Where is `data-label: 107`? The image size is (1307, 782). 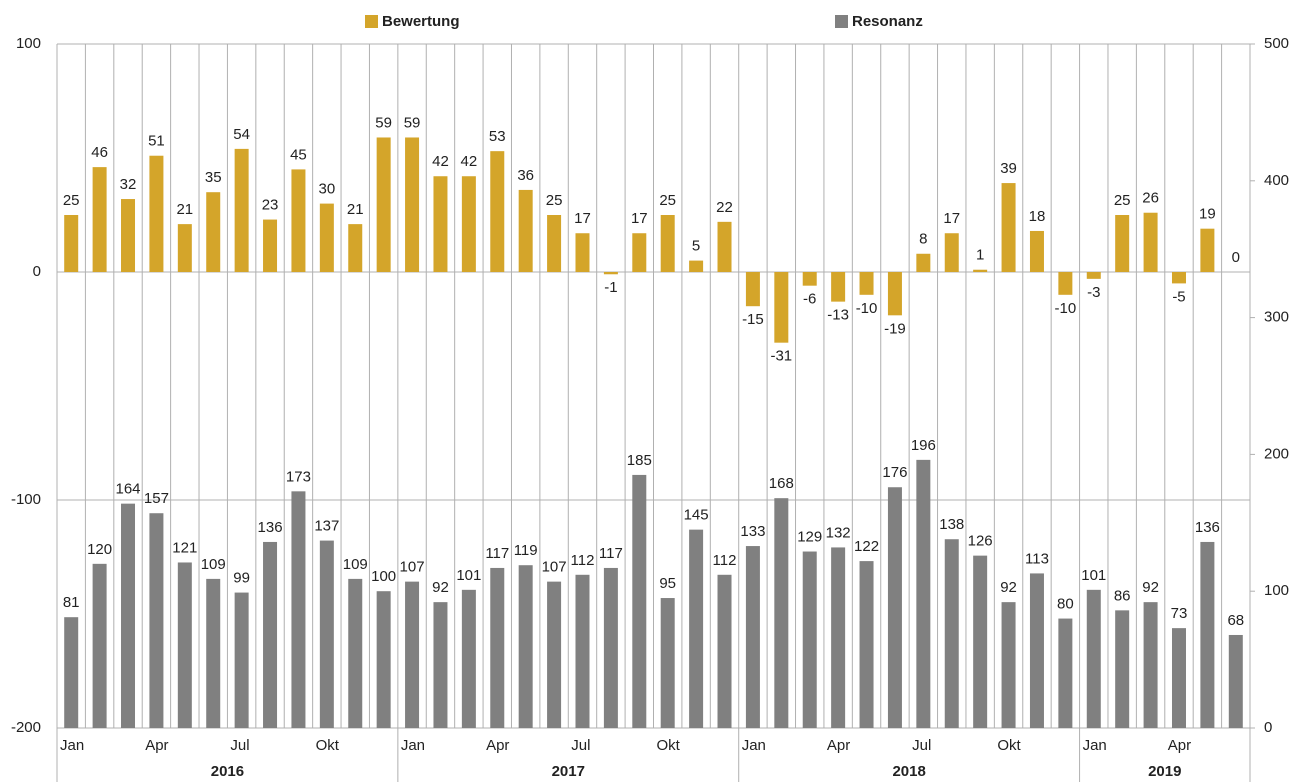
data-label: 107 is located at coordinates (412, 567).